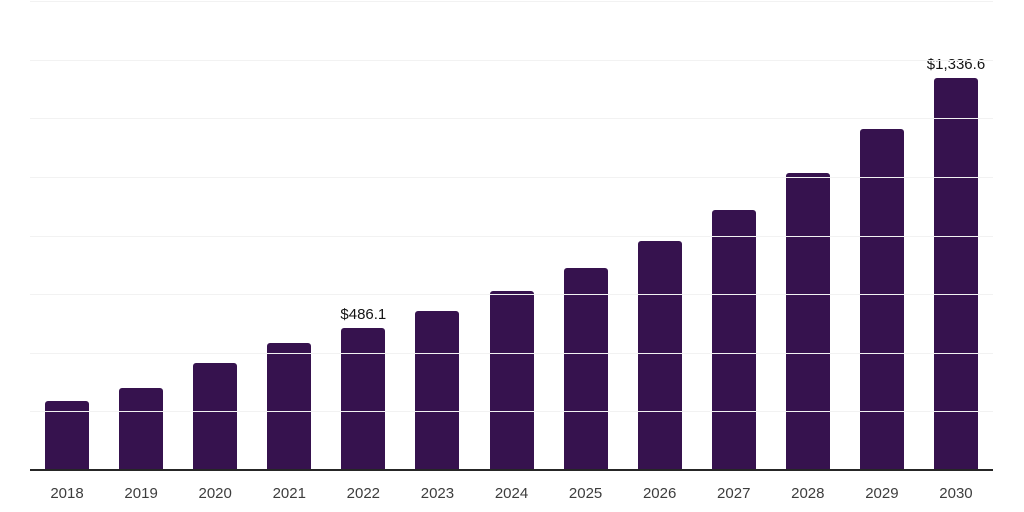  I want to click on bar-2027, so click(733, 339).